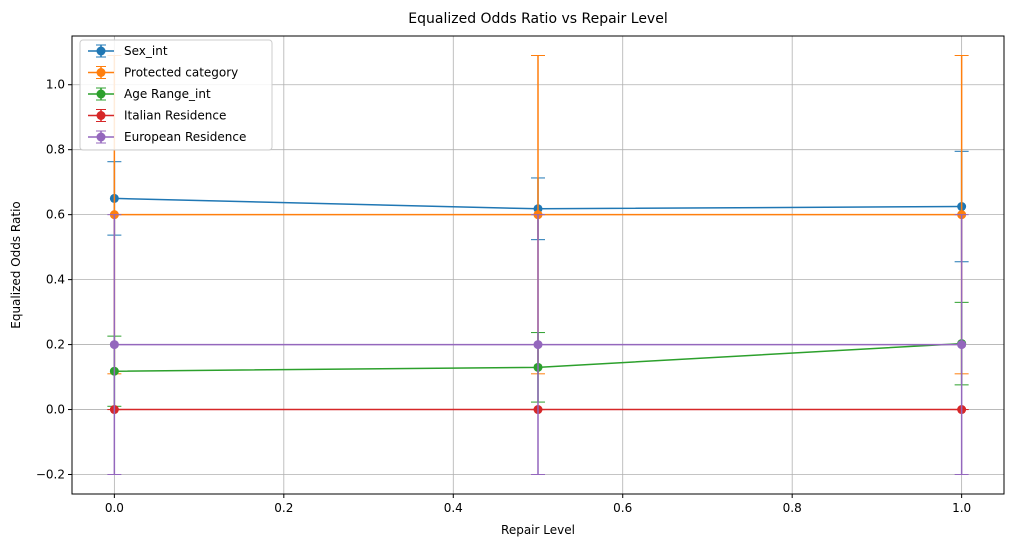 The width and height of the screenshot is (1012, 547). I want to click on legend-entry: Sex_int, so click(128, 51).